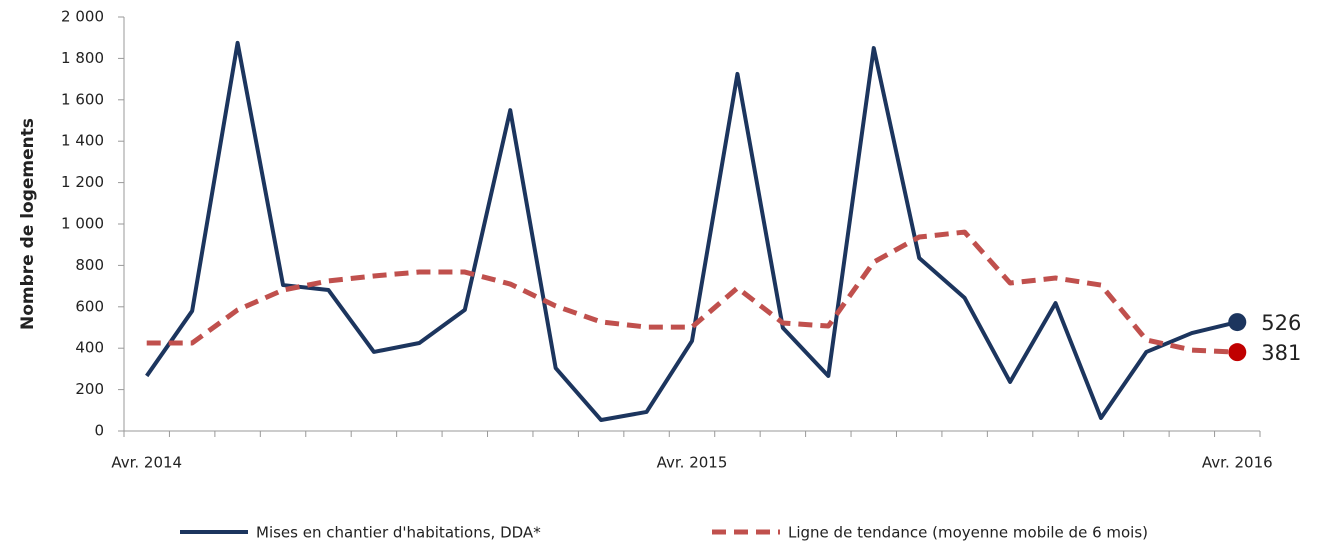 This screenshot has height=552, width=1322. I want to click on y-tick-label: 600, so click(89, 306).